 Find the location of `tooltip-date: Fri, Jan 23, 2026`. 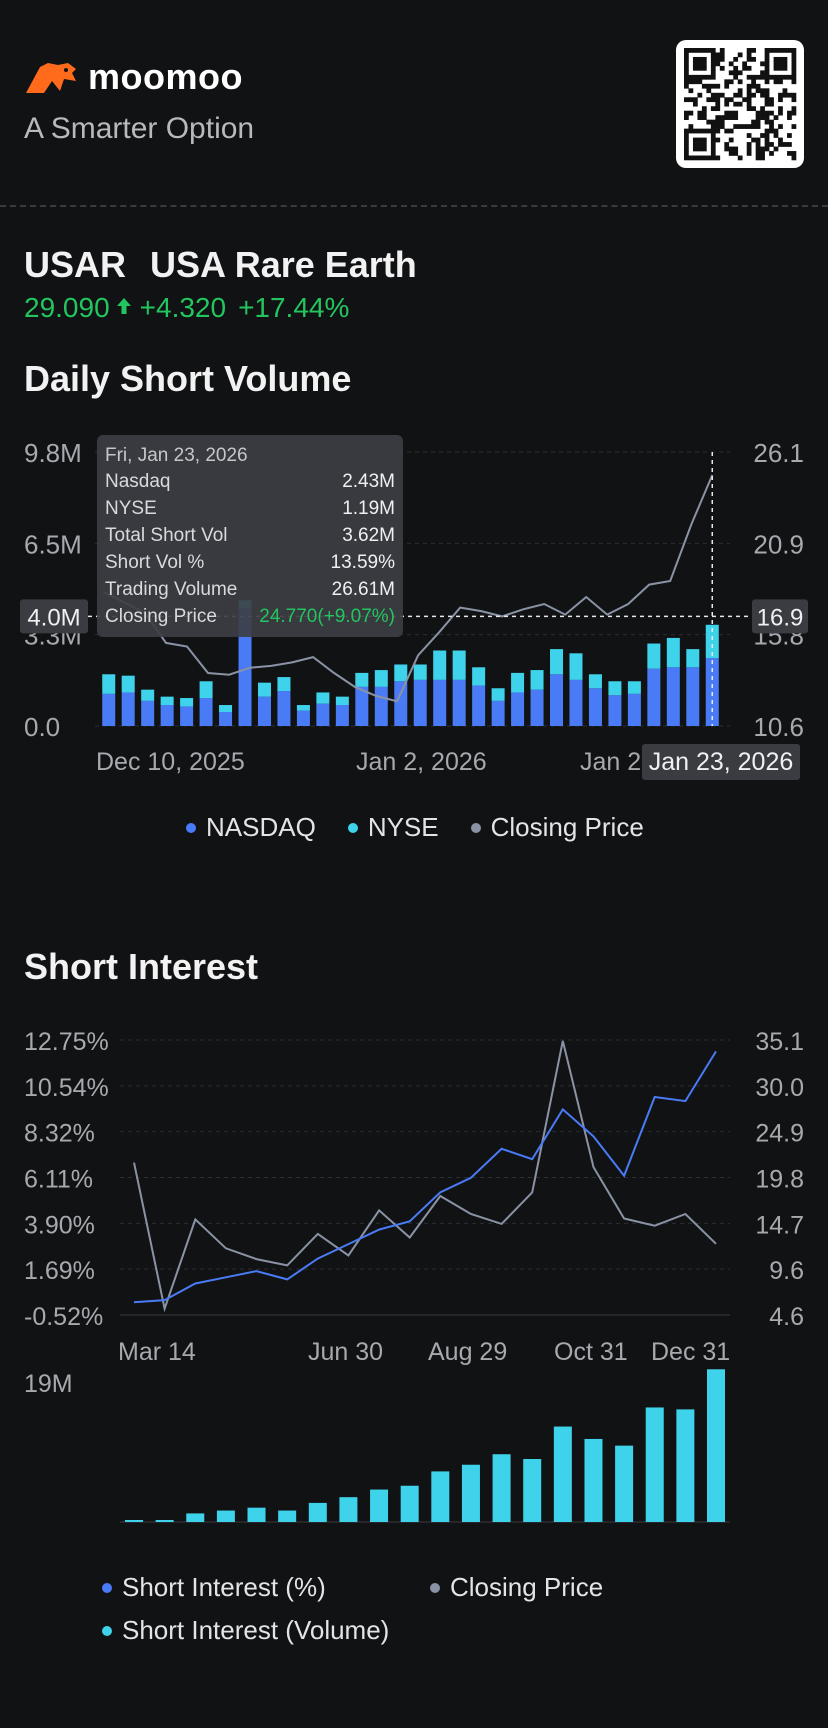

tooltip-date: Fri, Jan 23, 2026 is located at coordinates (176, 455).